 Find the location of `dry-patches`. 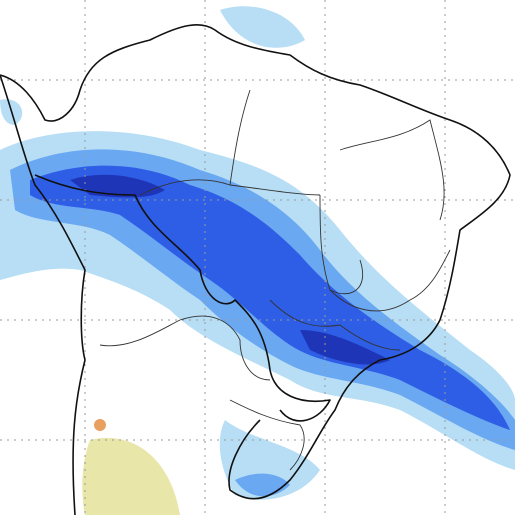

dry-patches is located at coordinates (131, 467).